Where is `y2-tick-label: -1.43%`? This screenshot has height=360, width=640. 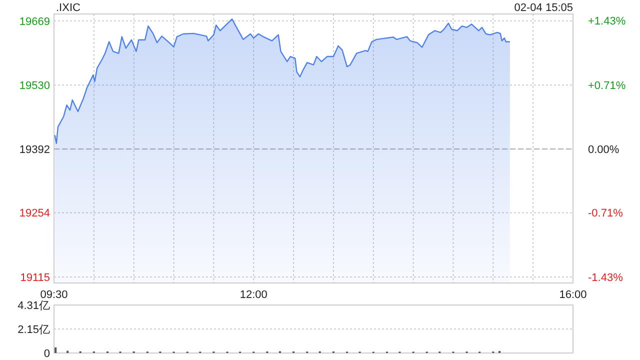
y2-tick-label: -1.43% is located at coordinates (606, 278).